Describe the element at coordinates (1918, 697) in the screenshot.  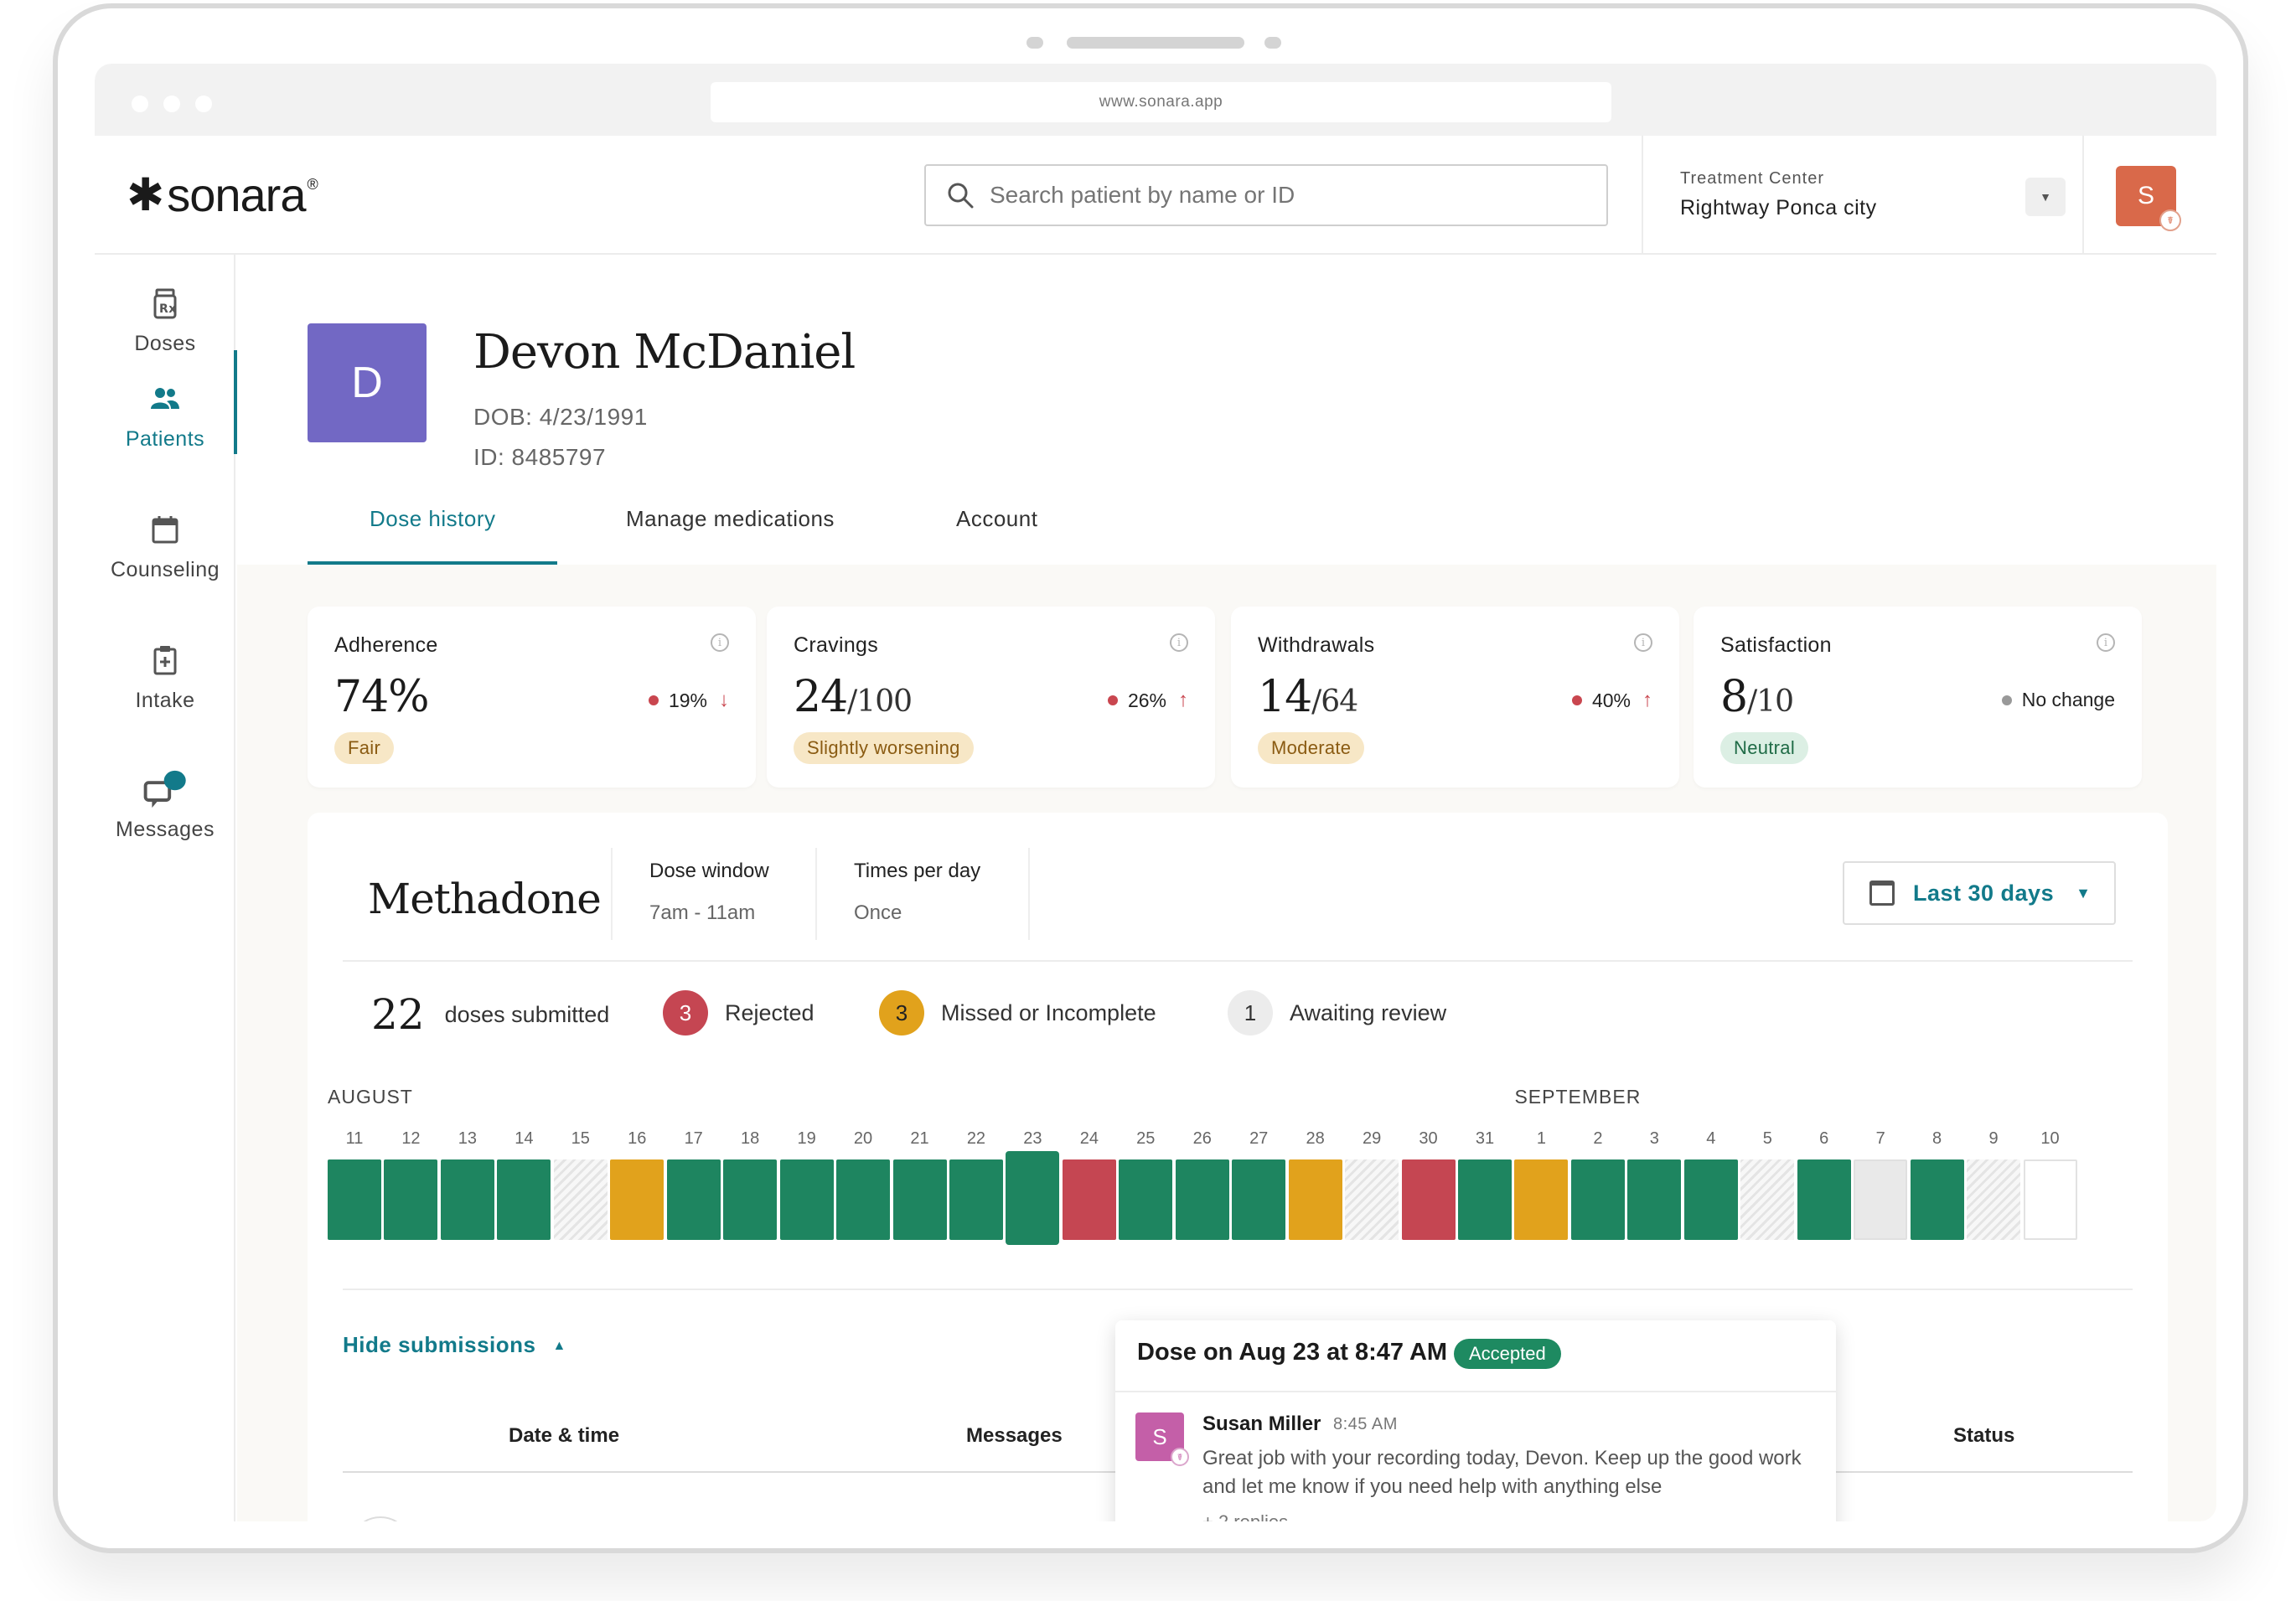
I see `metric-card-satisfaction: Satisfaction i 8/10 No change Neutral` at that location.